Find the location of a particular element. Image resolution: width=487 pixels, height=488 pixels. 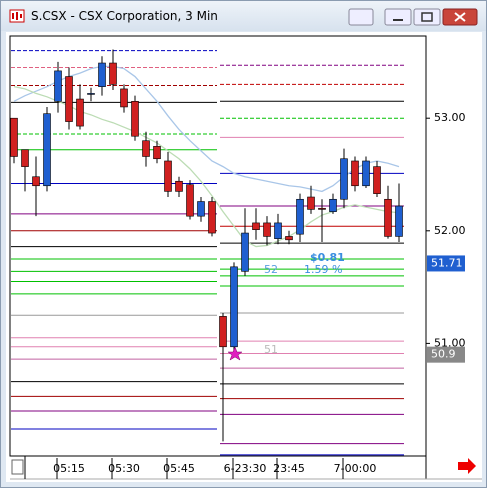

checkbox is located at coordinates (17, 467).